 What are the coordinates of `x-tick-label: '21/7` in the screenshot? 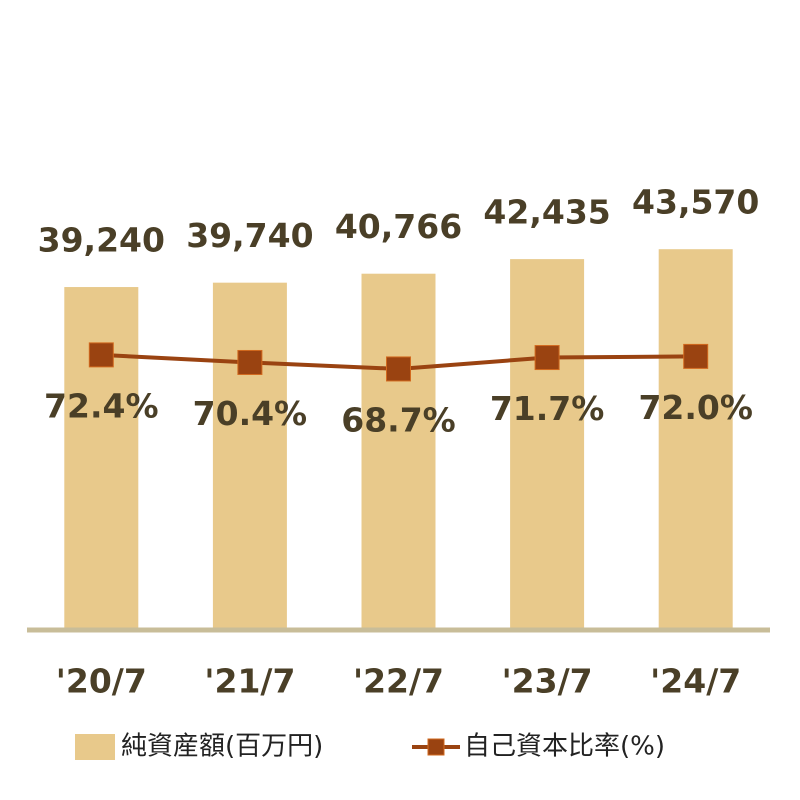 It's located at (249, 681).